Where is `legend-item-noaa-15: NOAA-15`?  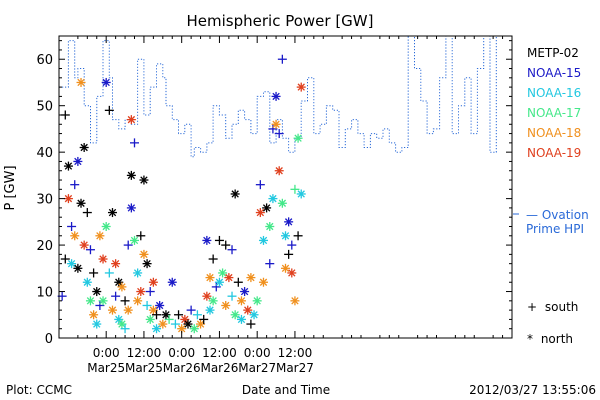
legend-item-noaa-15: NOAA-15 is located at coordinates (554, 73).